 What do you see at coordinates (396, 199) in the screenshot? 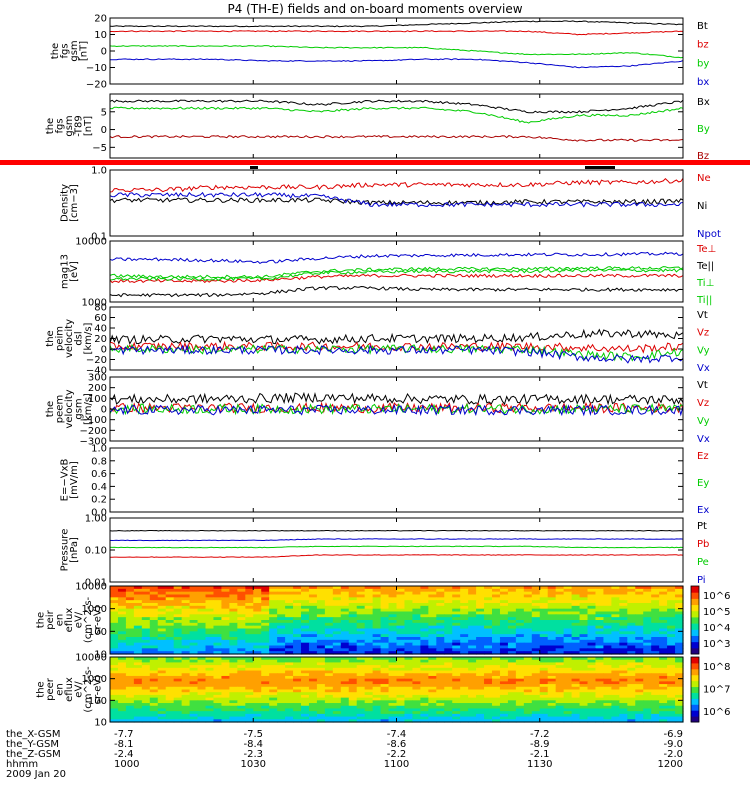
I see `series-line-Npot` at bounding box center [396, 199].